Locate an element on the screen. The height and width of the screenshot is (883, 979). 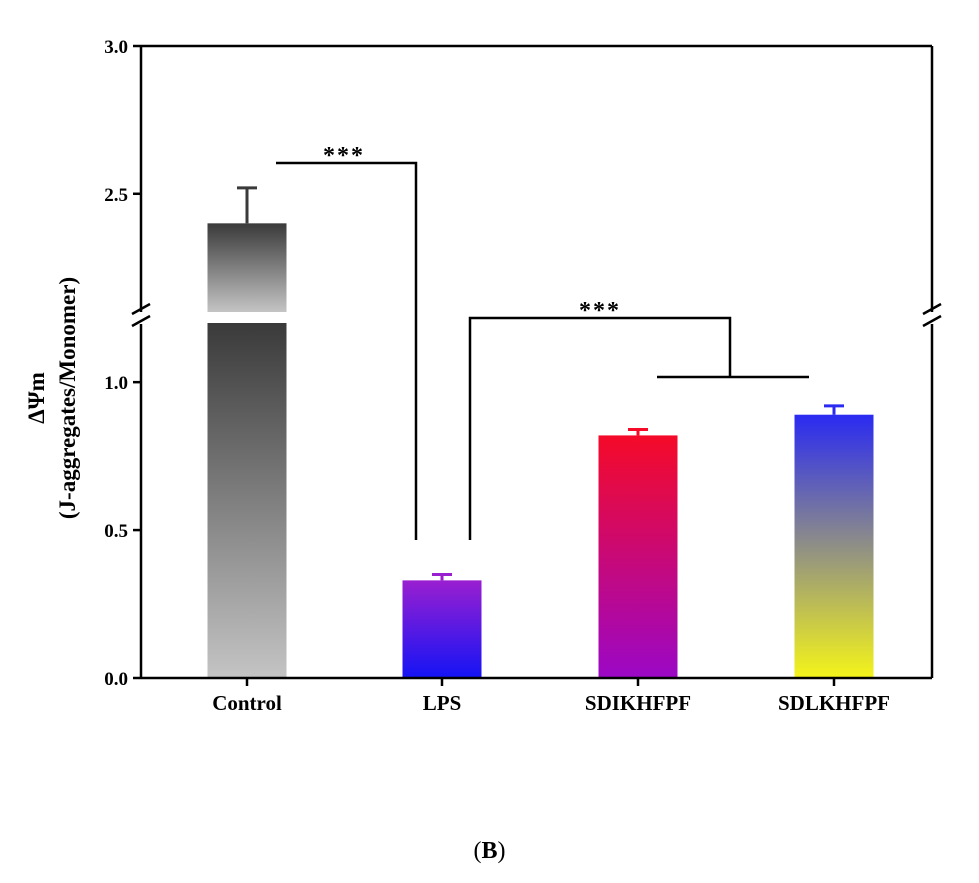
figure-caption: (B) is located at coordinates (489, 851).